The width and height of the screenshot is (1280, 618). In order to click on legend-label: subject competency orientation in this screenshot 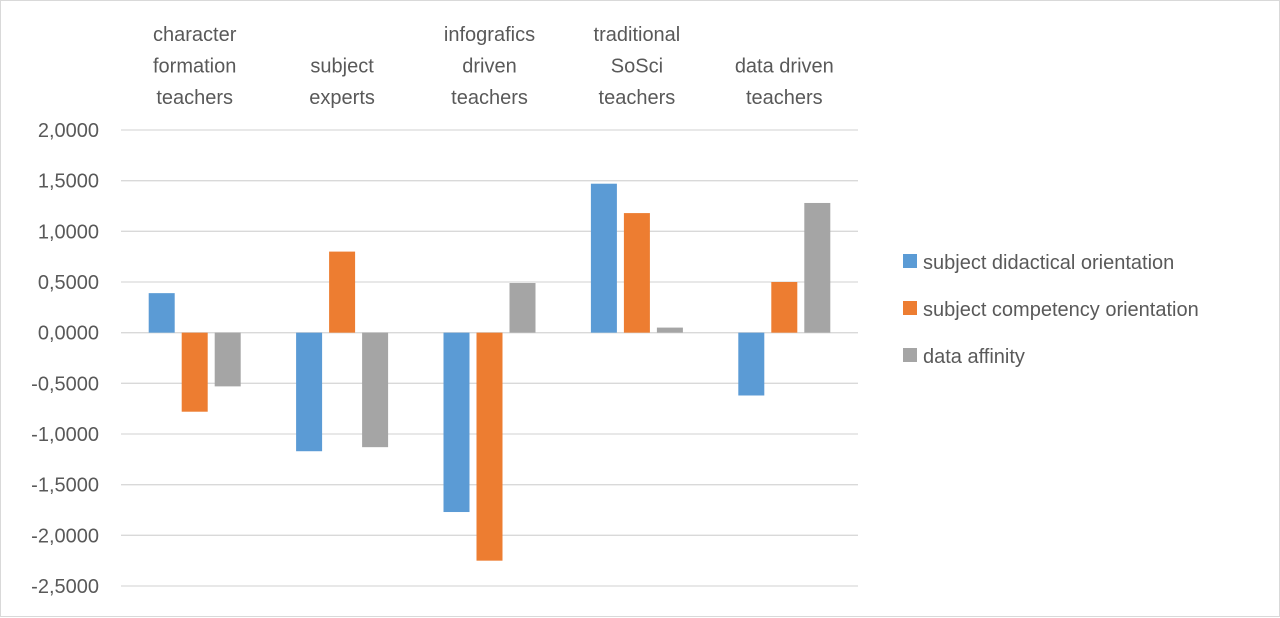, I will do `click(1061, 310)`.